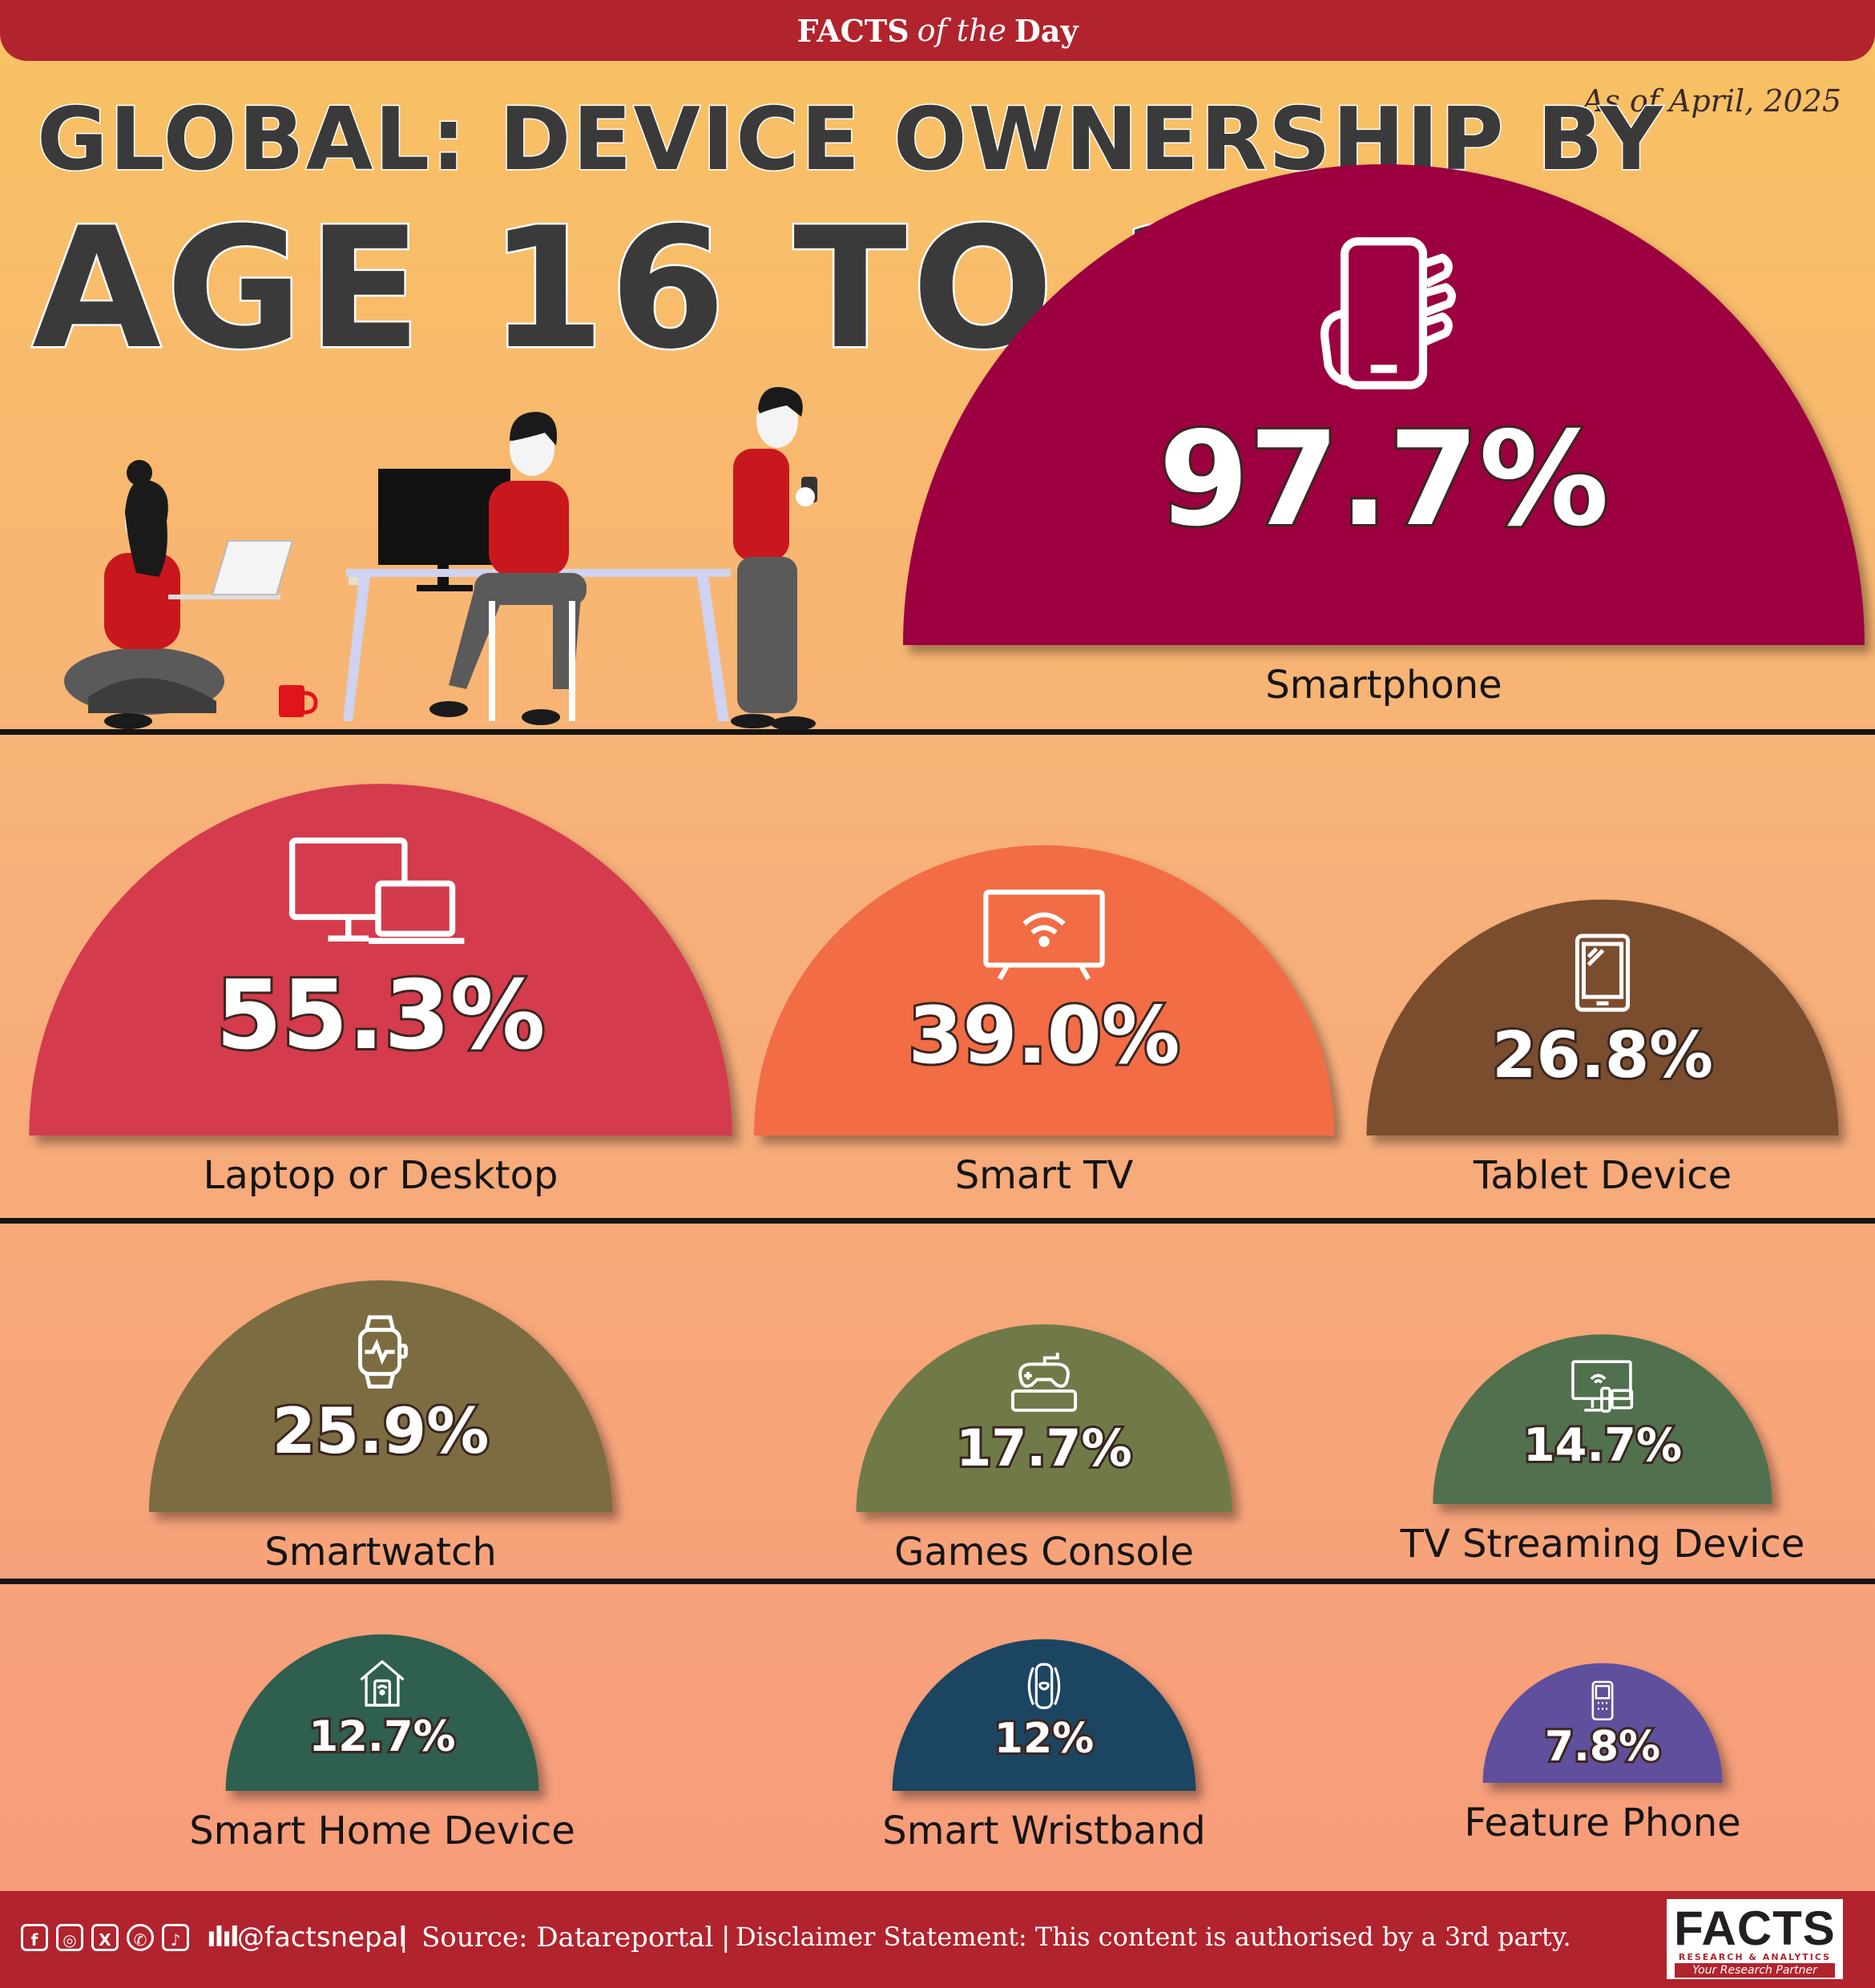  I want to click on streaming-tv-icon, so click(1603, 1388).